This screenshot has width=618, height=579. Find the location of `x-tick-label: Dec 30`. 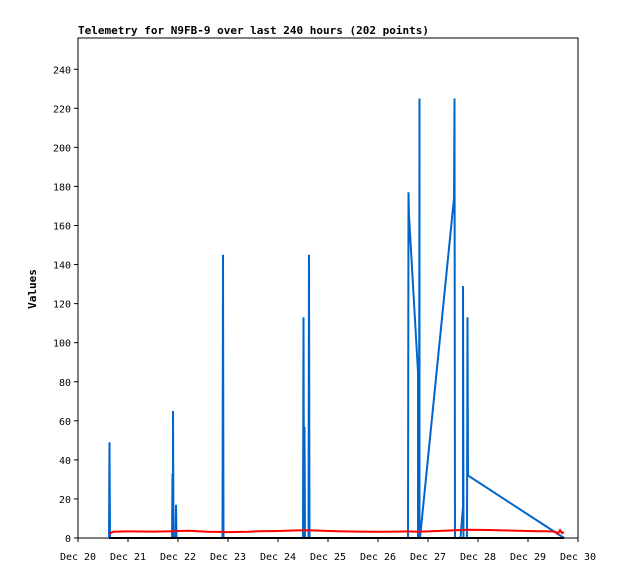

x-tick-label: Dec 30 is located at coordinates (578, 557).